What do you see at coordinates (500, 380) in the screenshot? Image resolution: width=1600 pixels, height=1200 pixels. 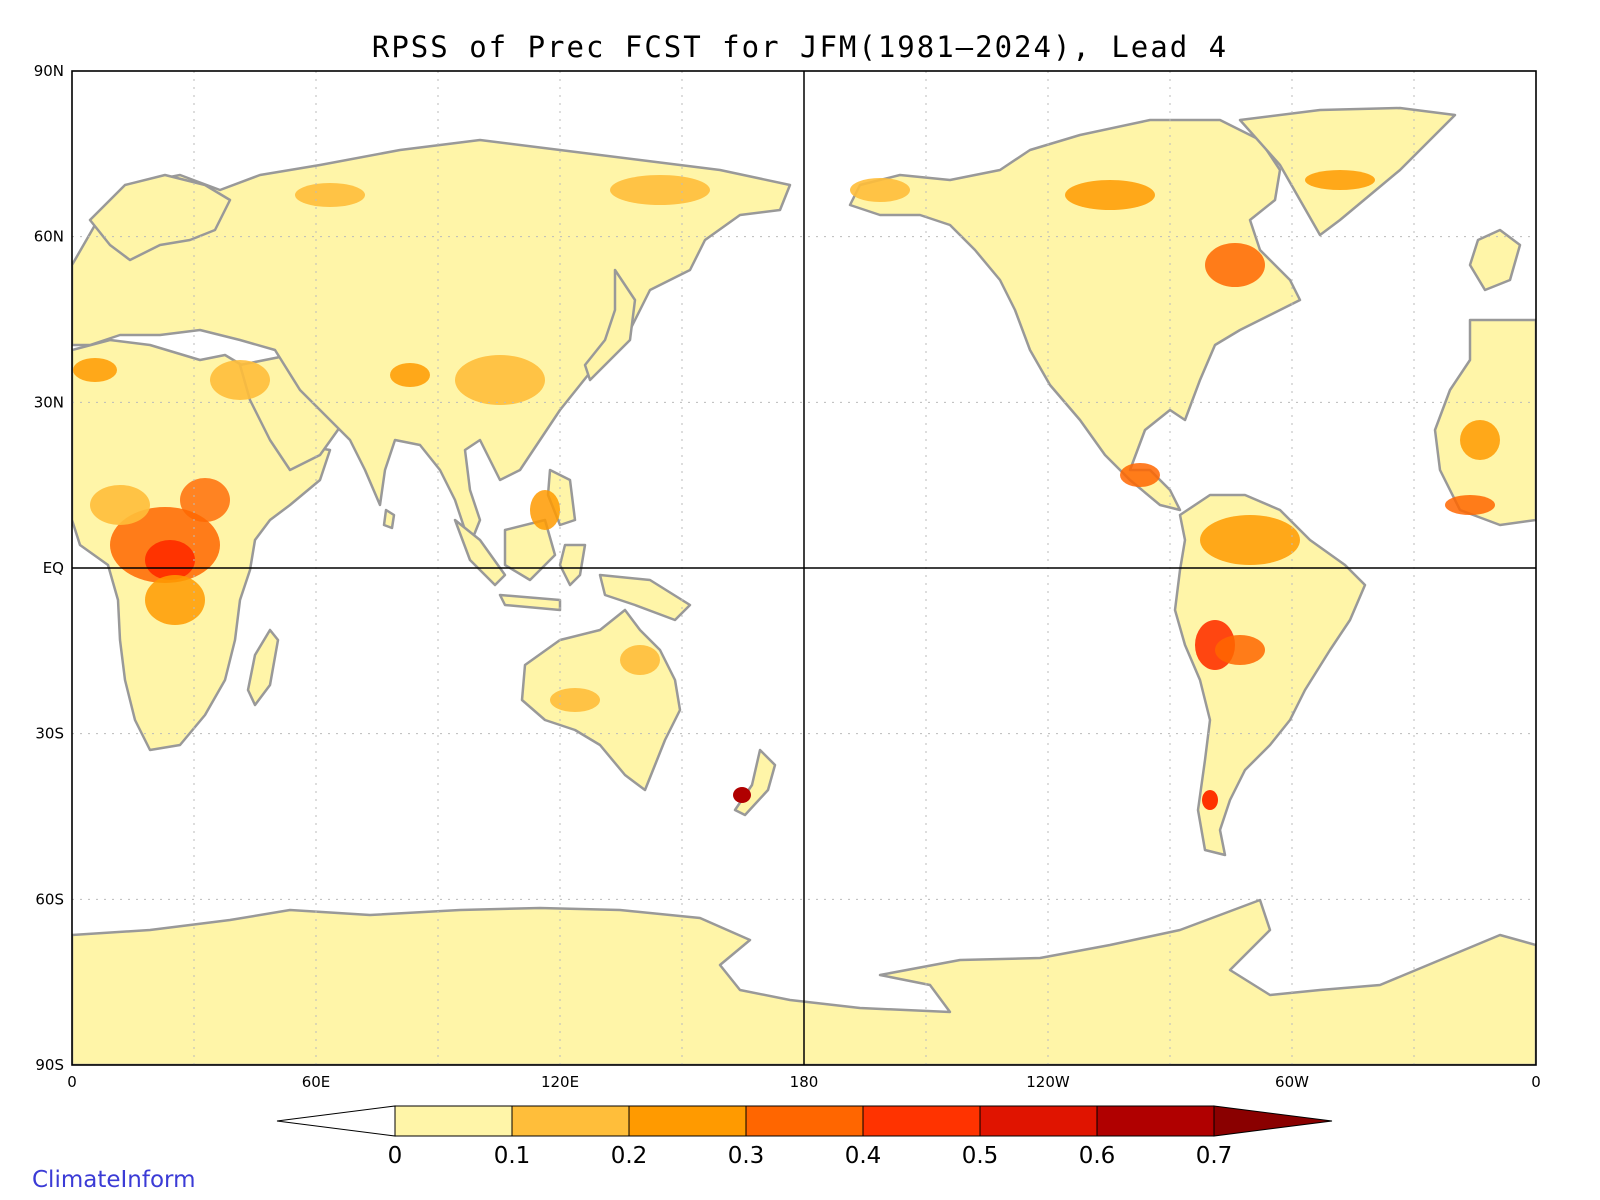 I see `hotspot-china` at bounding box center [500, 380].